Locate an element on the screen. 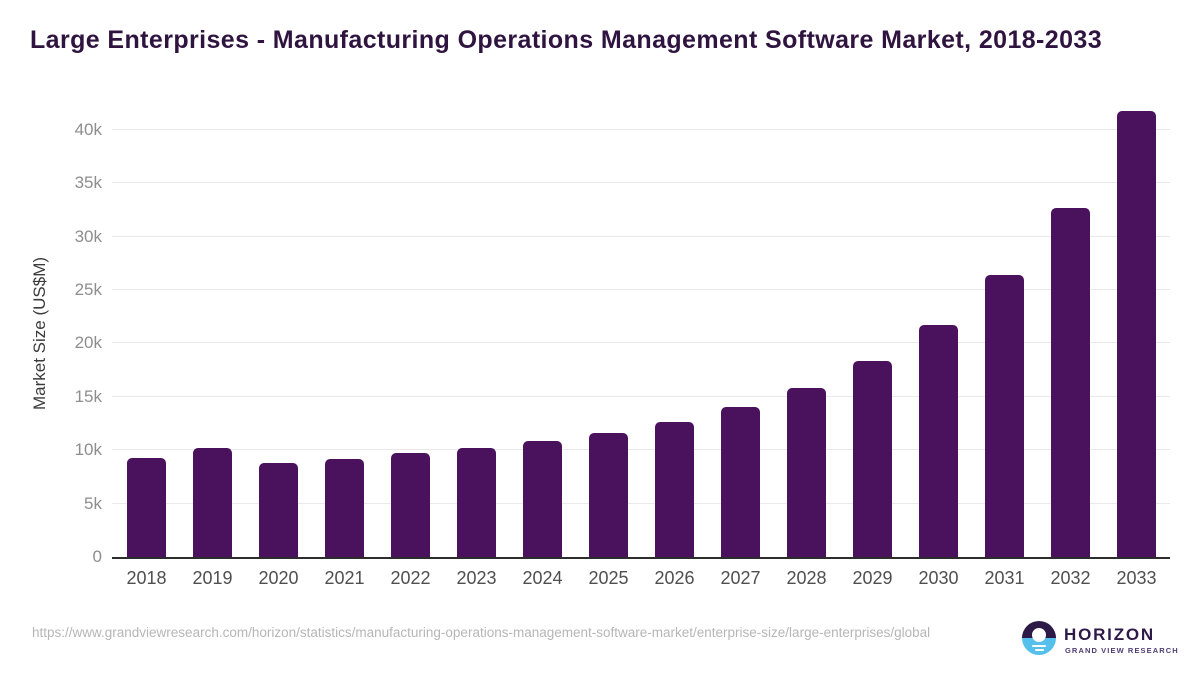 This screenshot has height=675, width=1200. x-tick-label-2018: 2018 is located at coordinates (146, 578).